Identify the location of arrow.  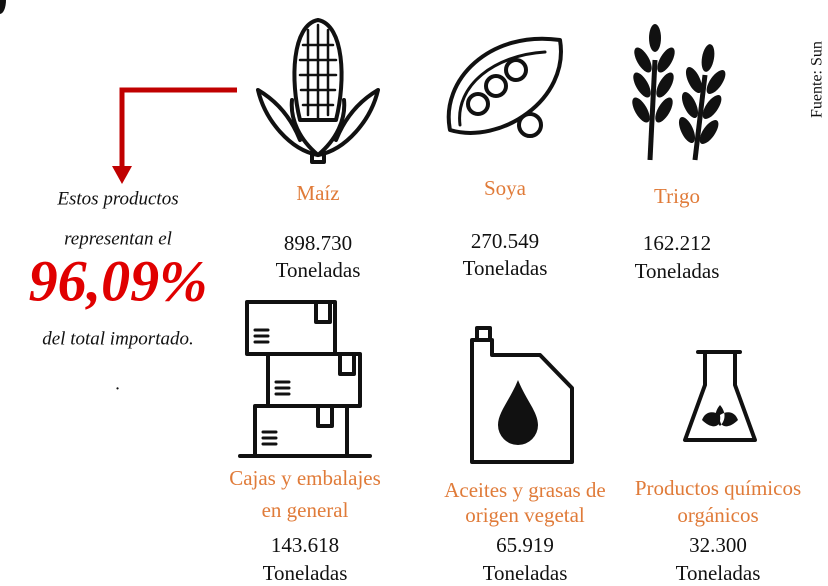
(174, 135).